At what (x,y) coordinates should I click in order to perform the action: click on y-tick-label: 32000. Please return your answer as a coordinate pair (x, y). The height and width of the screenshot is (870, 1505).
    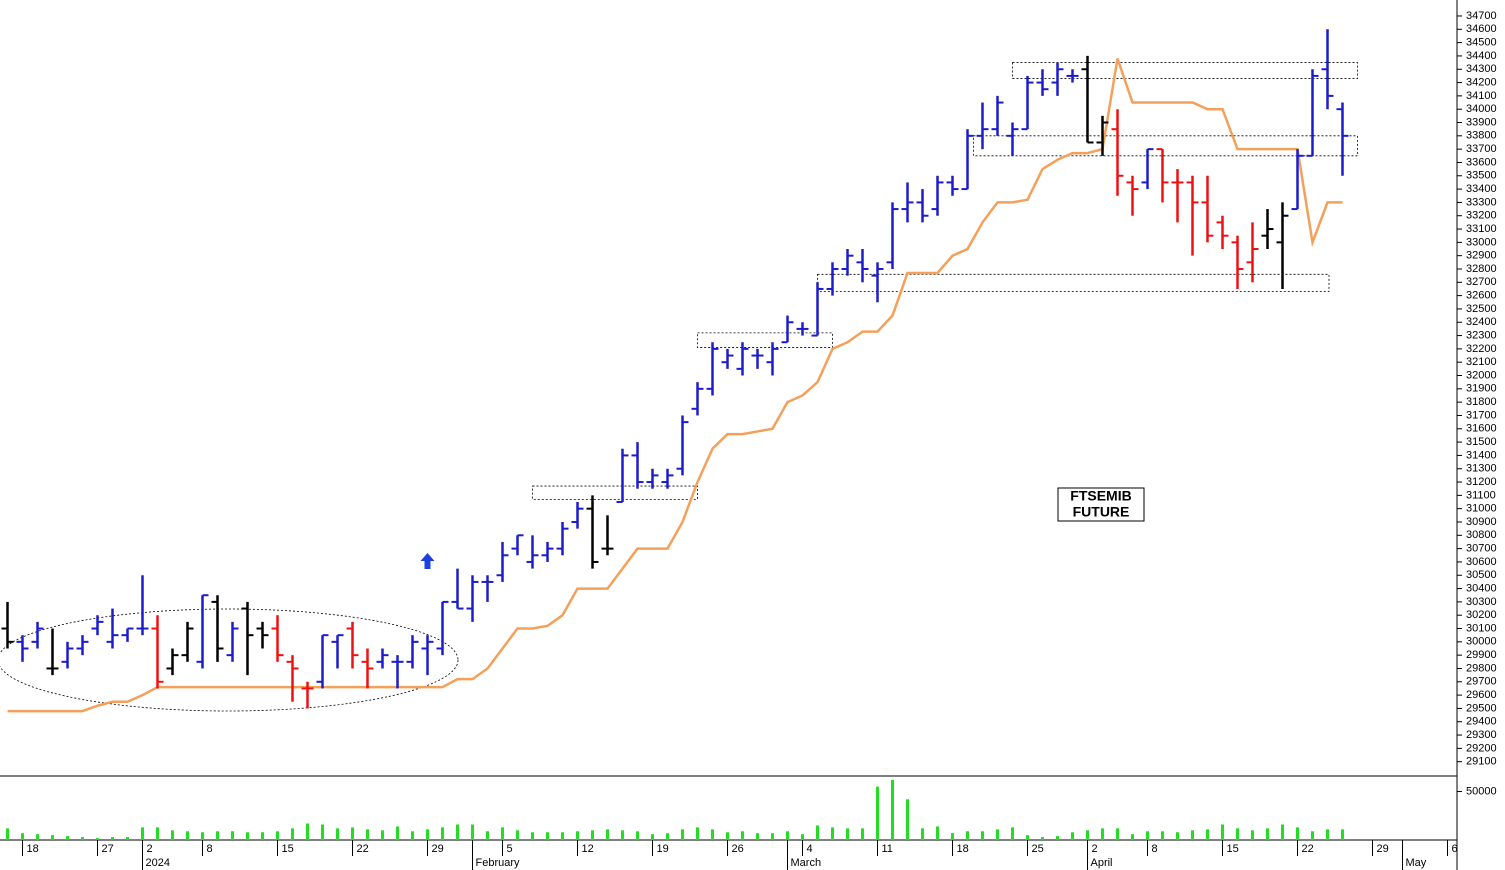
    Looking at the image, I should click on (1481, 375).